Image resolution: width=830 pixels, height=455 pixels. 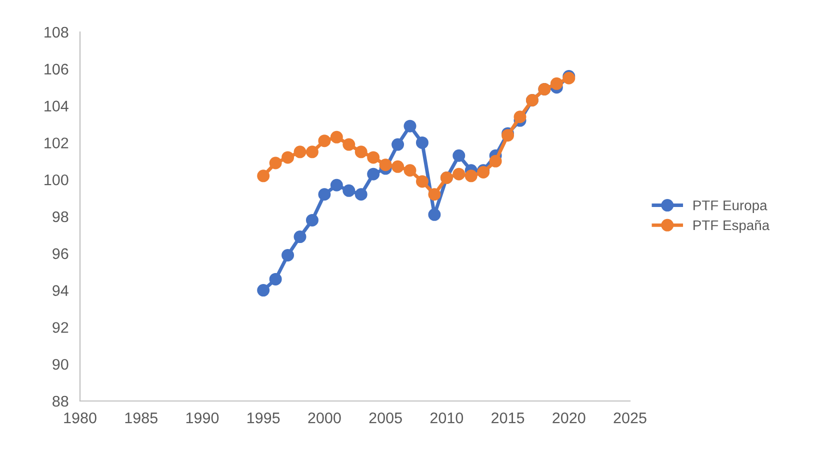 What do you see at coordinates (60, 364) in the screenshot?
I see `y-tick-label: 90` at bounding box center [60, 364].